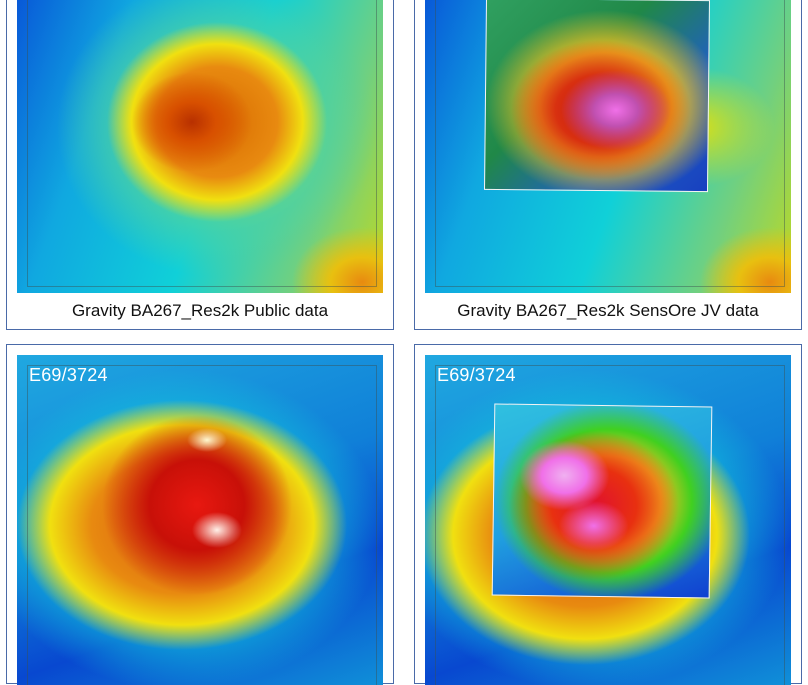 The image size is (808, 685). What do you see at coordinates (597, 96) in the screenshot?
I see `sensore-survey-inset` at bounding box center [597, 96].